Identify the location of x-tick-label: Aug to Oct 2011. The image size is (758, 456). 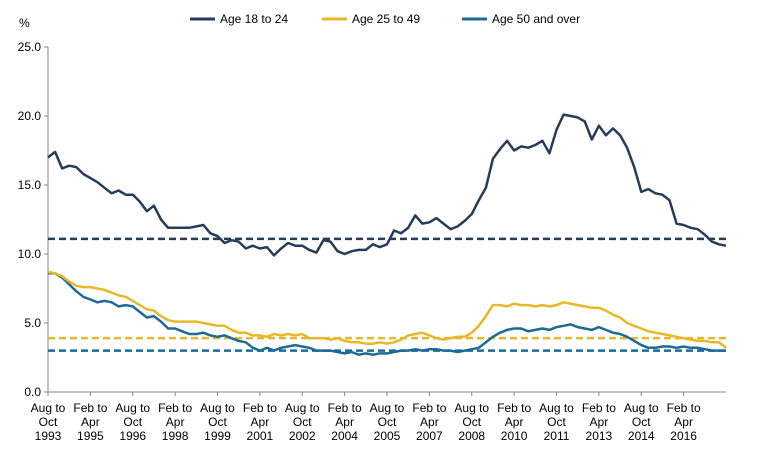
(556, 422).